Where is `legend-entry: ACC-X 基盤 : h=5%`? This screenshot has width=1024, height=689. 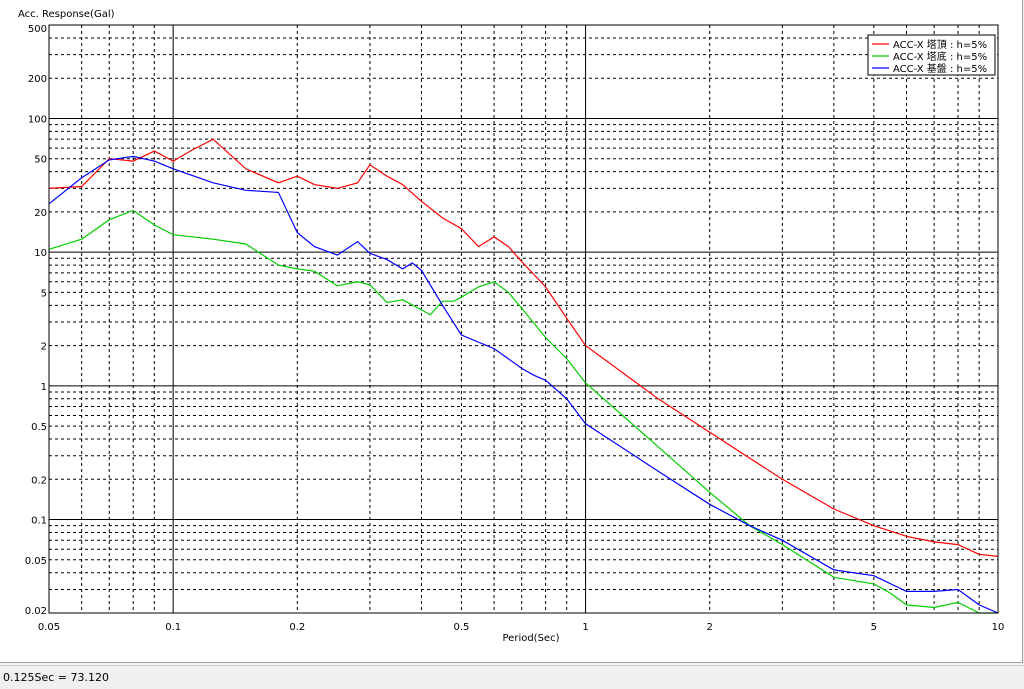
legend-entry: ACC-X 基盤 : h=5% is located at coordinates (940, 68).